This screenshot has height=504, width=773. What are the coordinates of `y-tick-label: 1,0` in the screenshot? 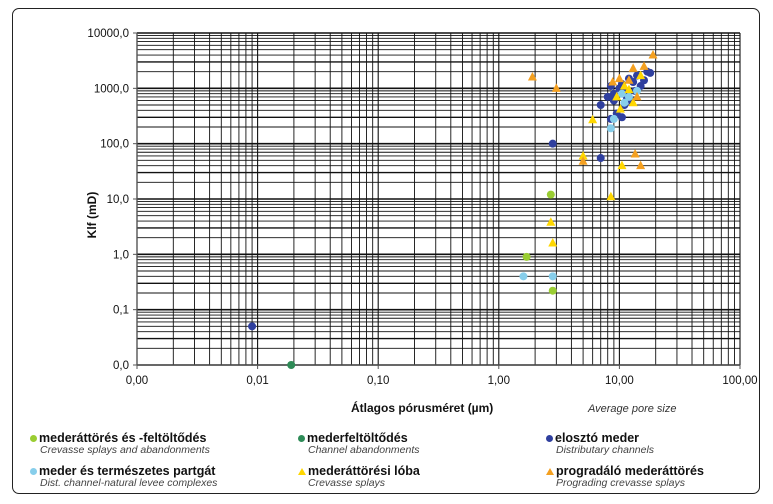 It's located at (121, 255).